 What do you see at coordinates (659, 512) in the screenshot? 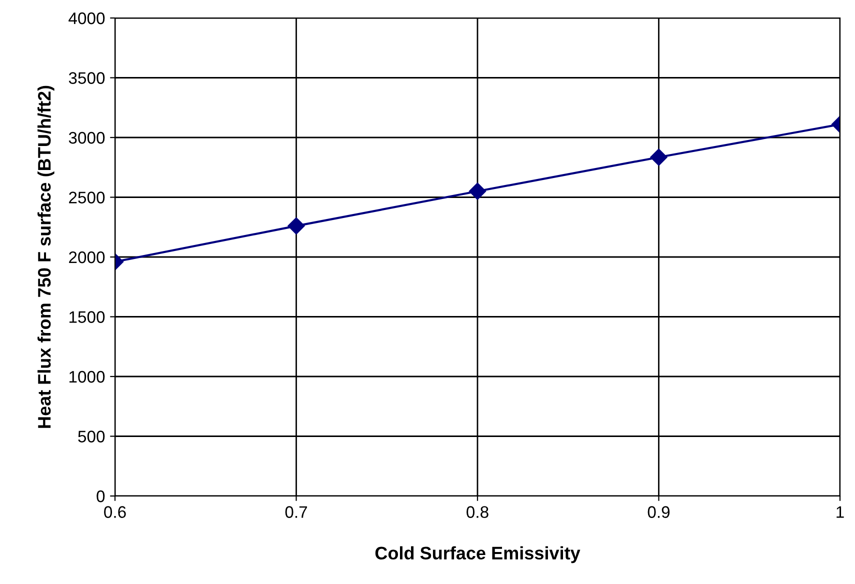
I see `x-tick-label: 0.9` at bounding box center [659, 512].